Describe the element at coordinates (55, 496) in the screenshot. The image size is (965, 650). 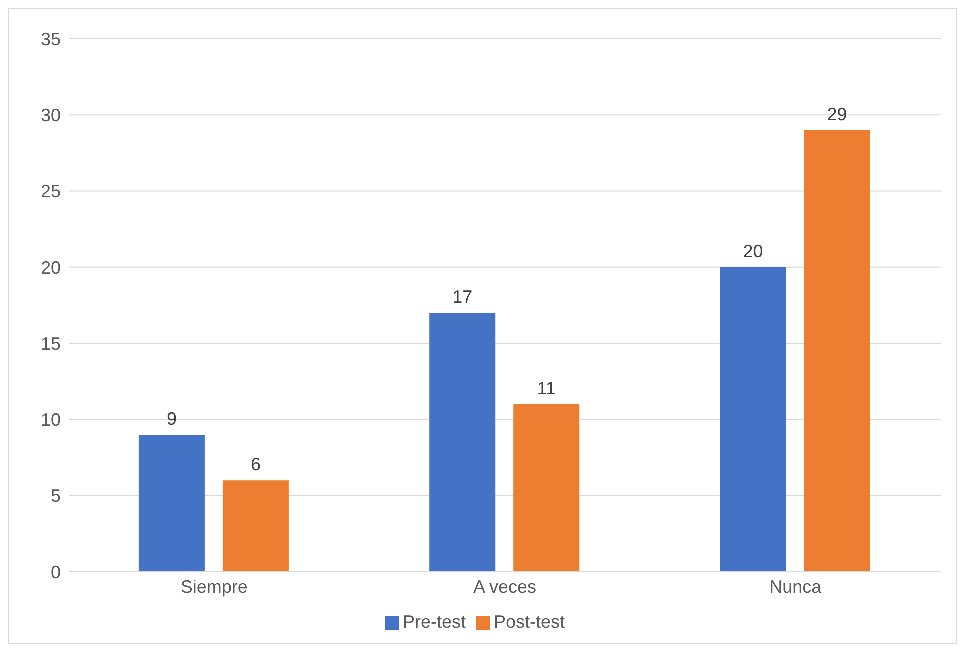
I see `y-tick-label: 5` at that location.